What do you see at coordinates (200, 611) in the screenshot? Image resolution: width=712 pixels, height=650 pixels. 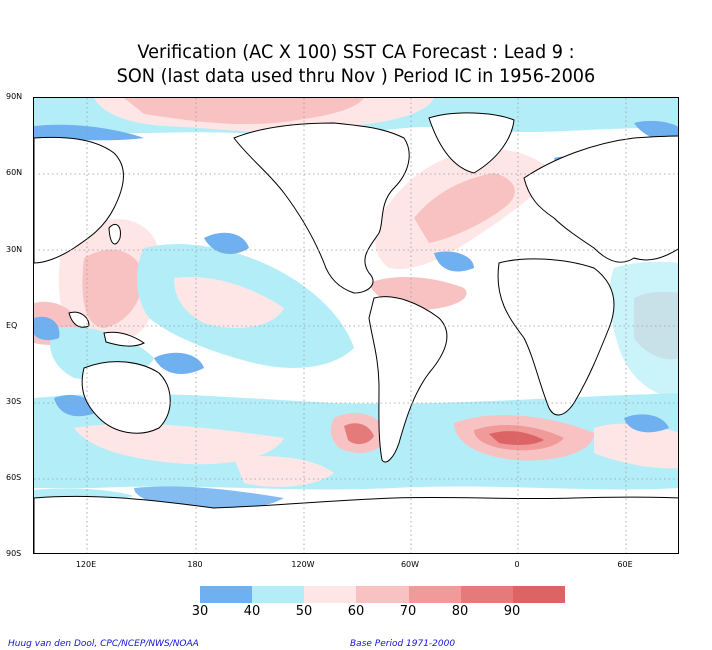 I see `colorbar-label-30: 30` at bounding box center [200, 611].